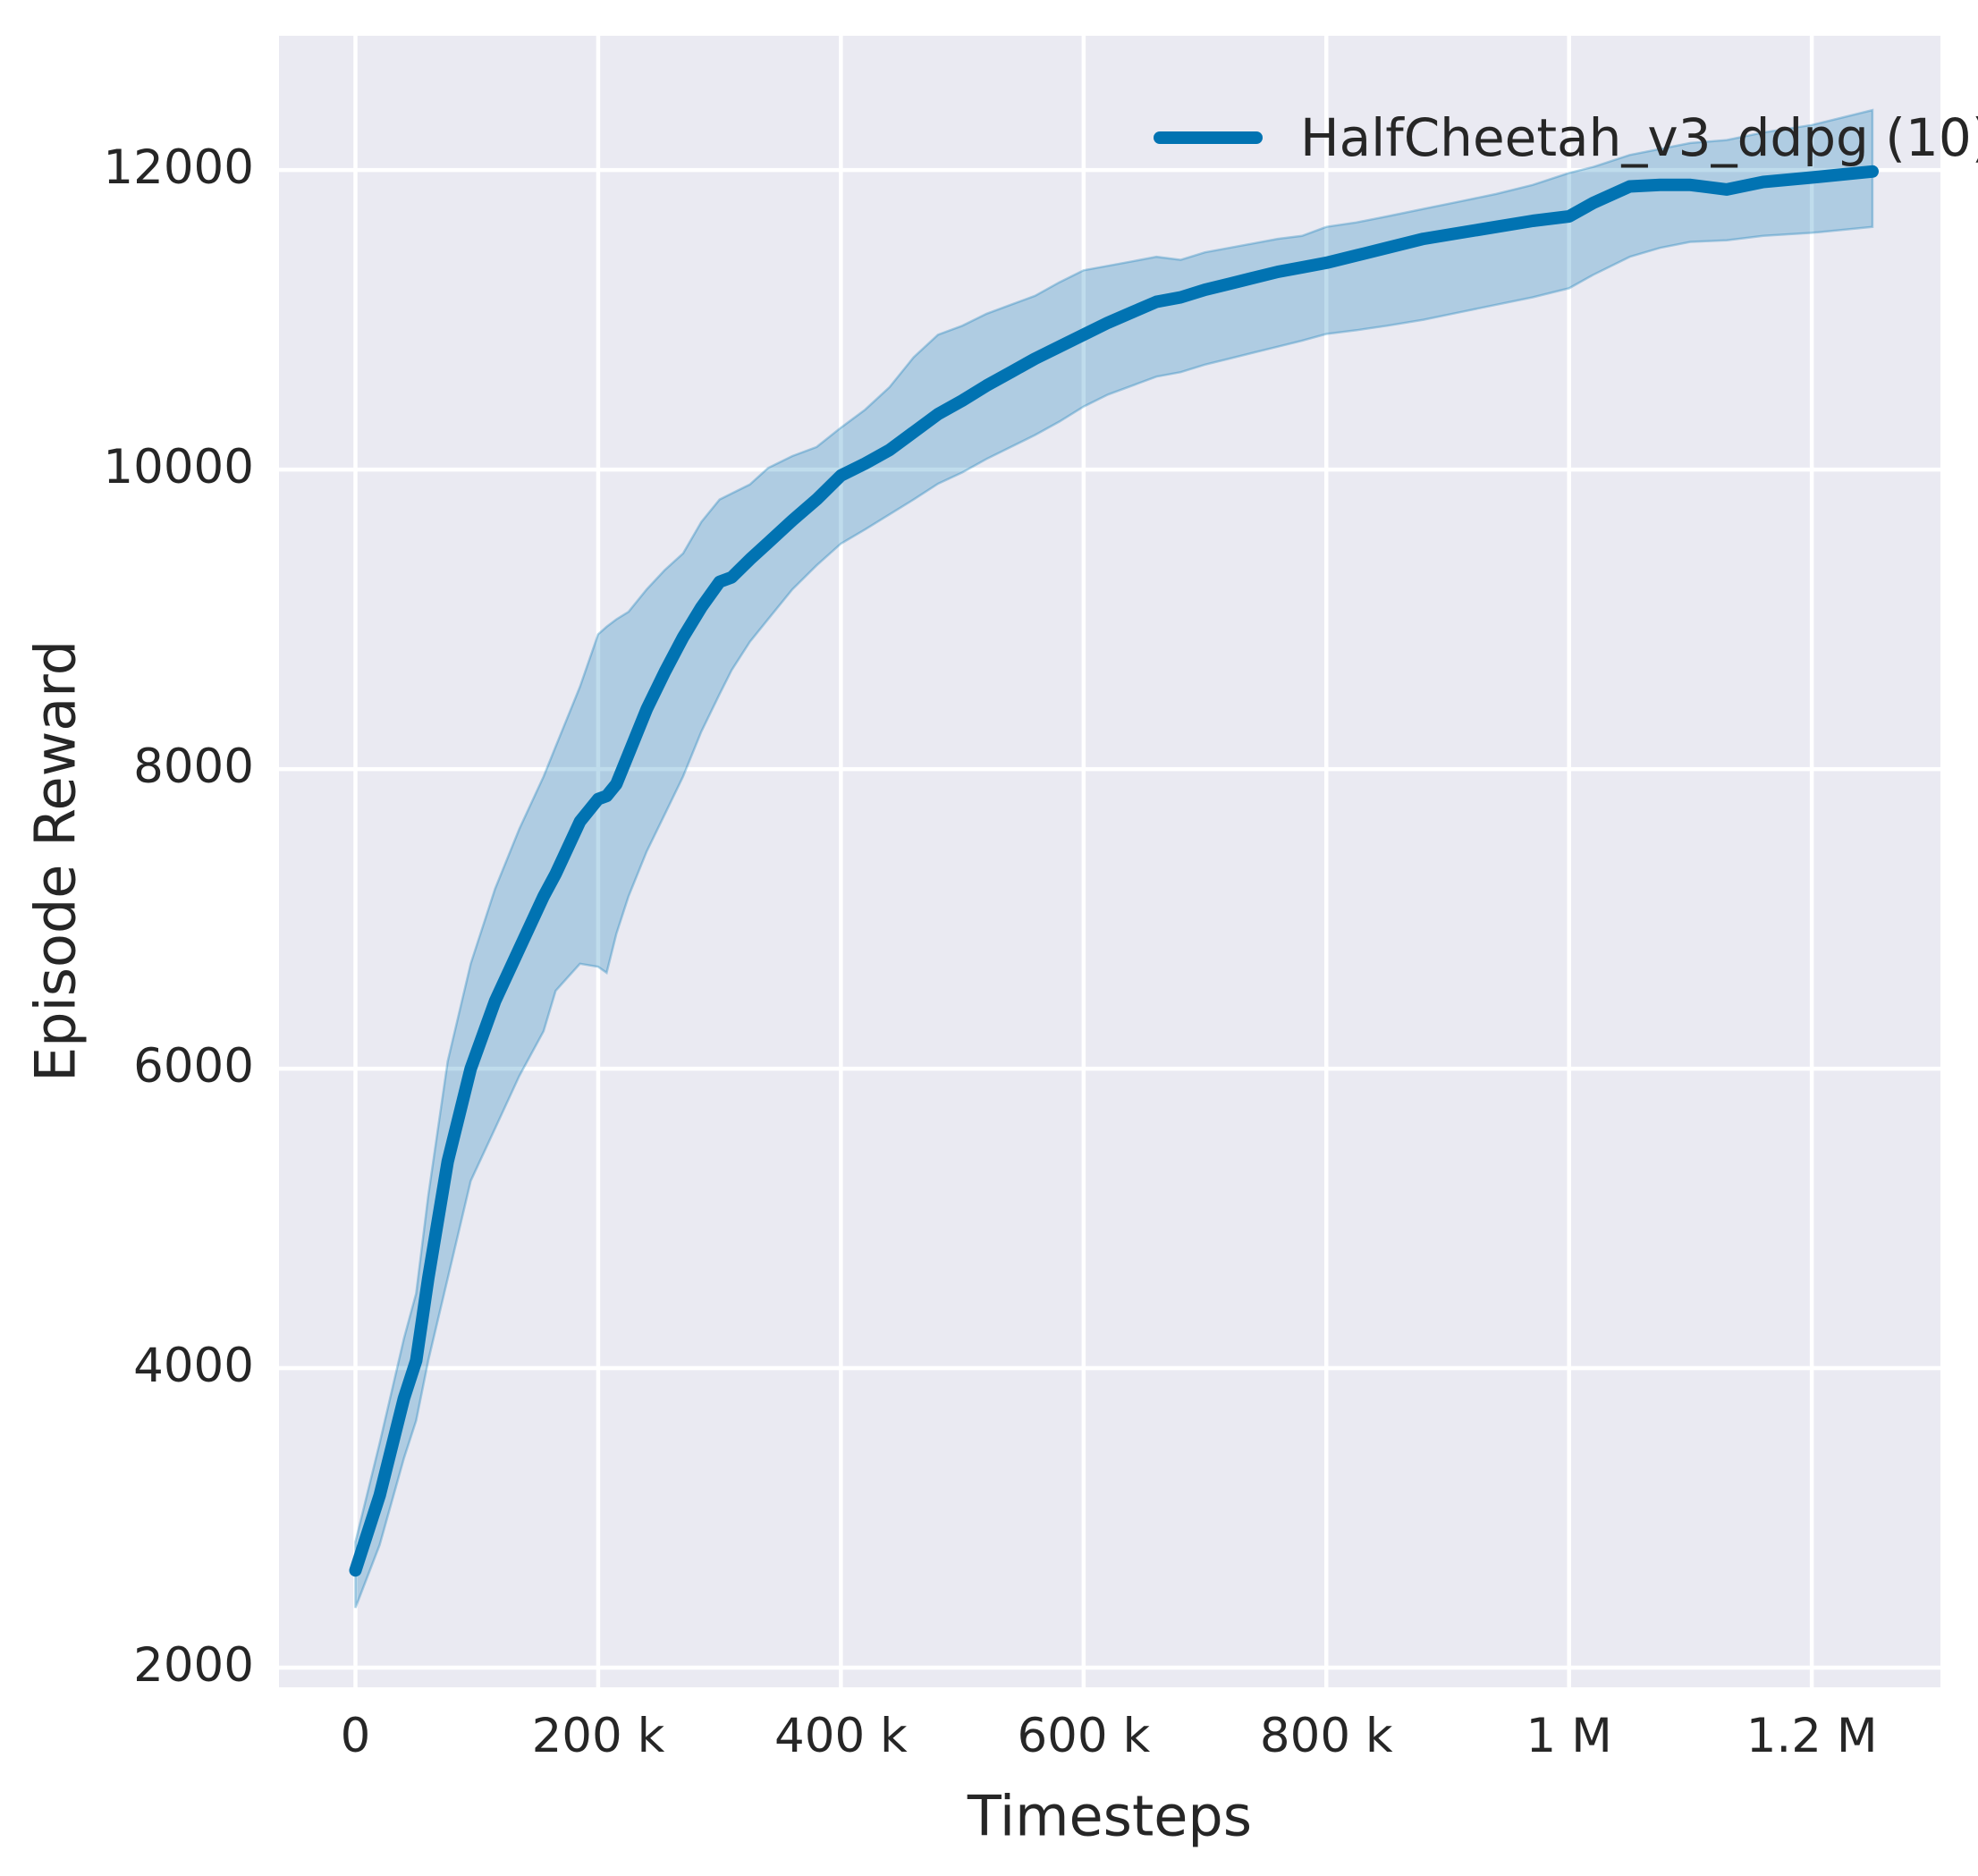  I want to click on legend: HalfCheetah_v3_ddpg (10), so click(1566, 138).